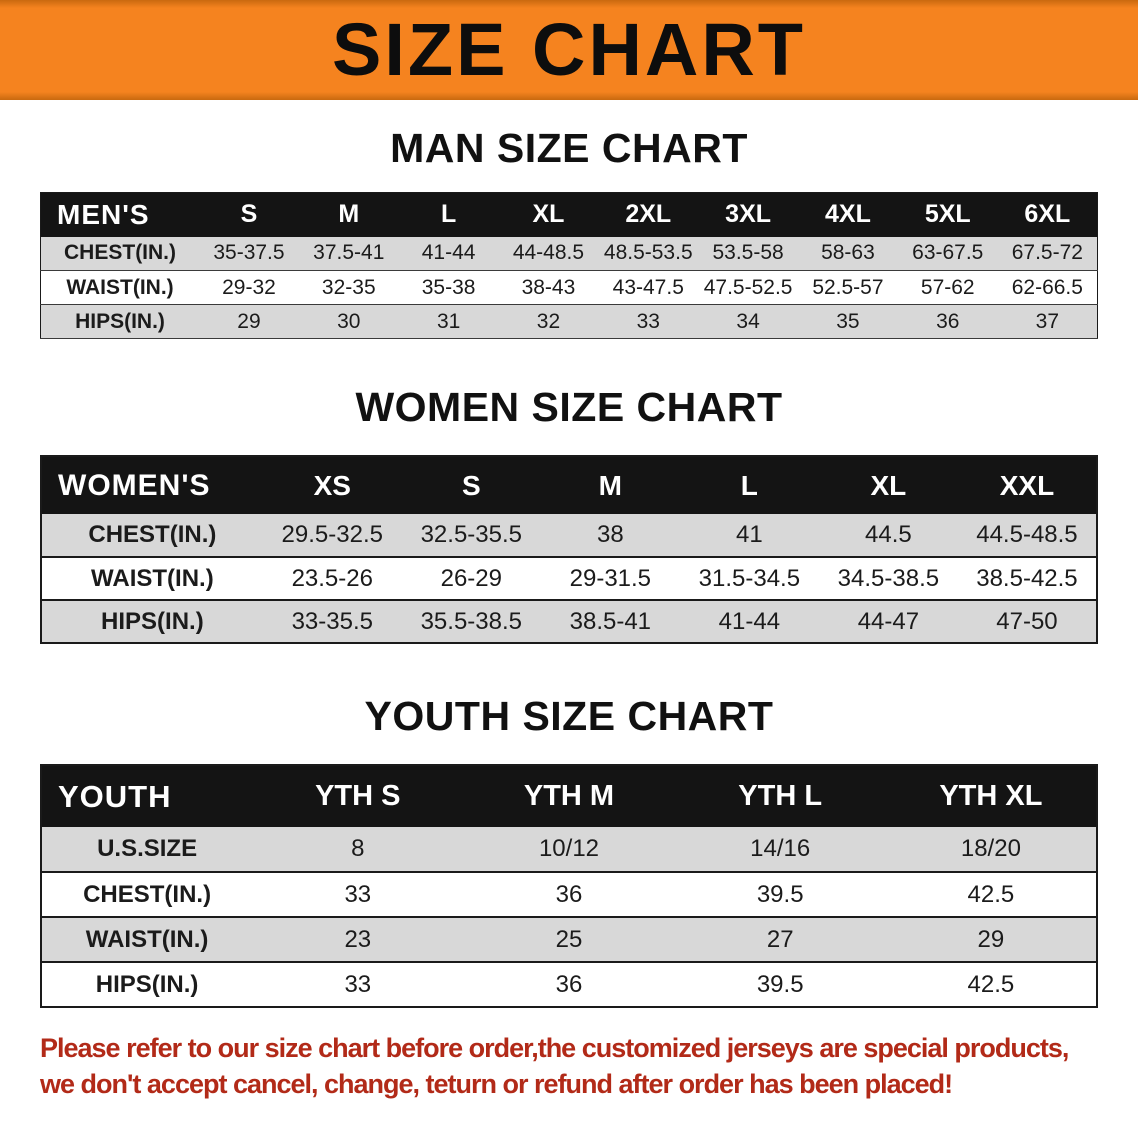 The height and width of the screenshot is (1132, 1138). Describe the element at coordinates (448, 321) in the screenshot. I see `size-value-cell: 31` at that location.